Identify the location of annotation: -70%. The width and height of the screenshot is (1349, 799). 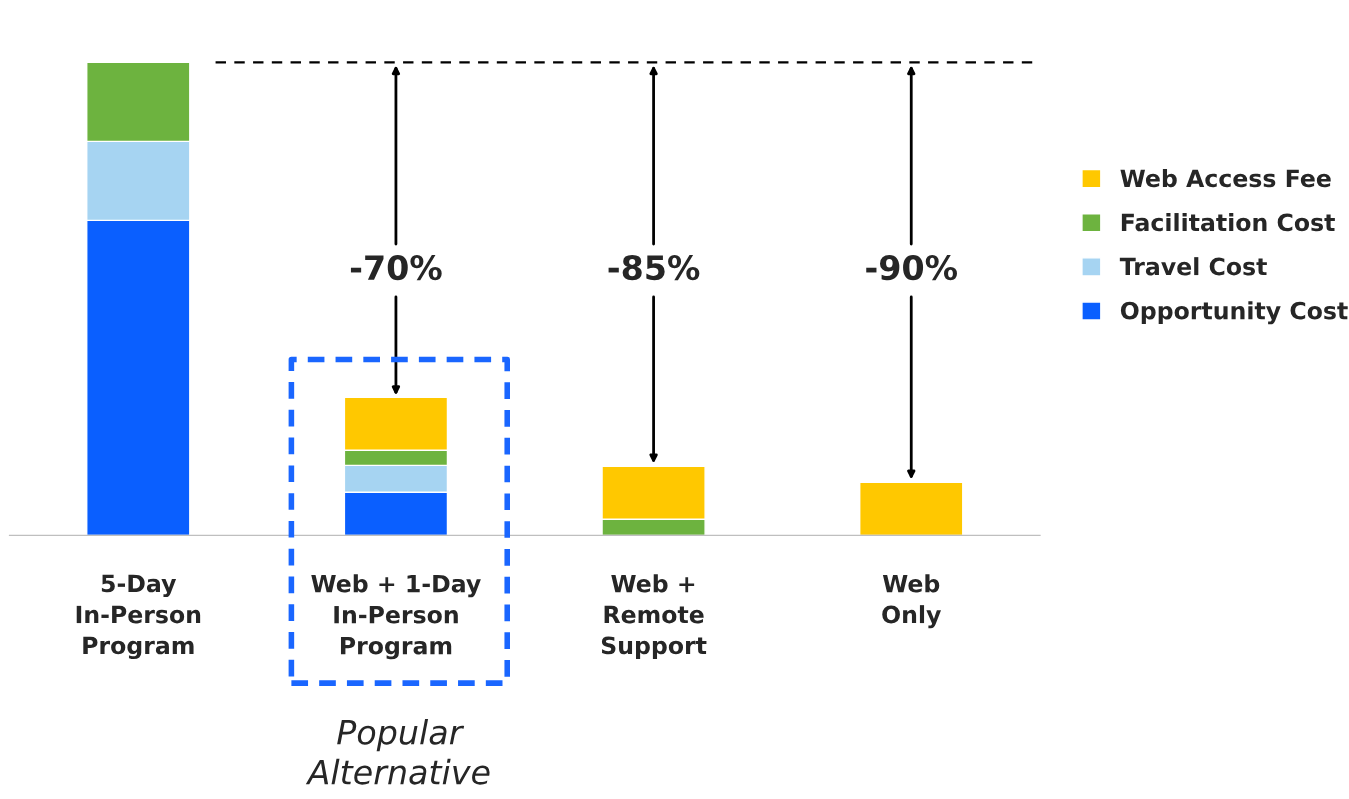
(396, 267).